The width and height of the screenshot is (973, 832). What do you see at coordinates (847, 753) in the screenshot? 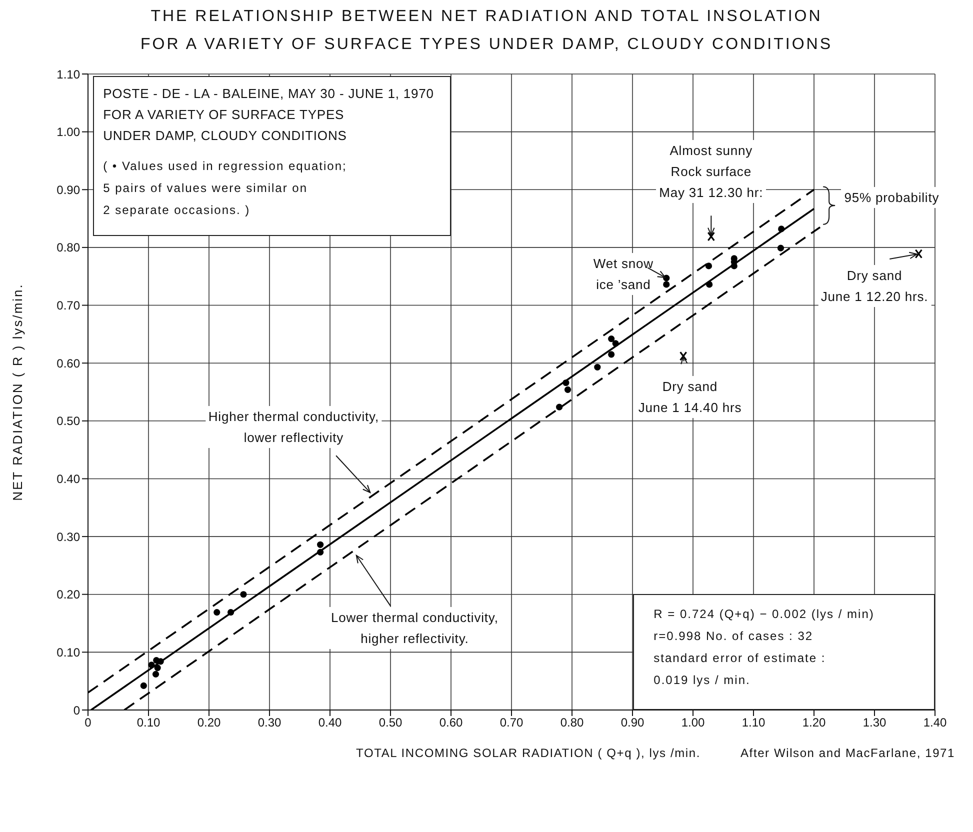
I see `text: After Wilson and MacFarlane, 1971` at bounding box center [847, 753].